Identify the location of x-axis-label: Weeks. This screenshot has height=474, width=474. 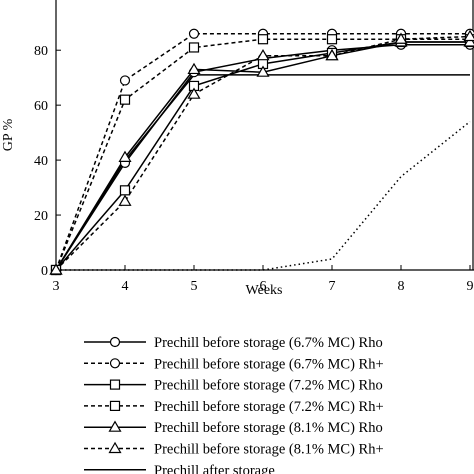
(264, 290).